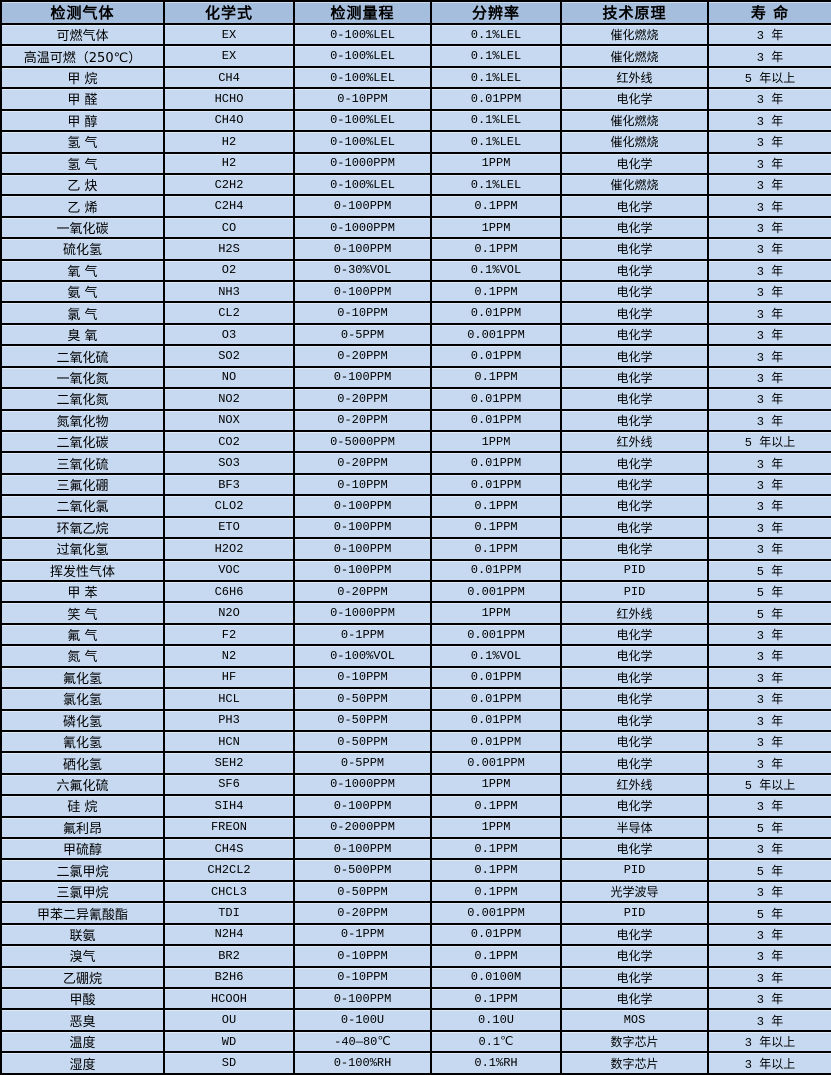 This screenshot has width=831, height=1075. I want to click on cell-range: 0-20PPM, so click(362, 463).